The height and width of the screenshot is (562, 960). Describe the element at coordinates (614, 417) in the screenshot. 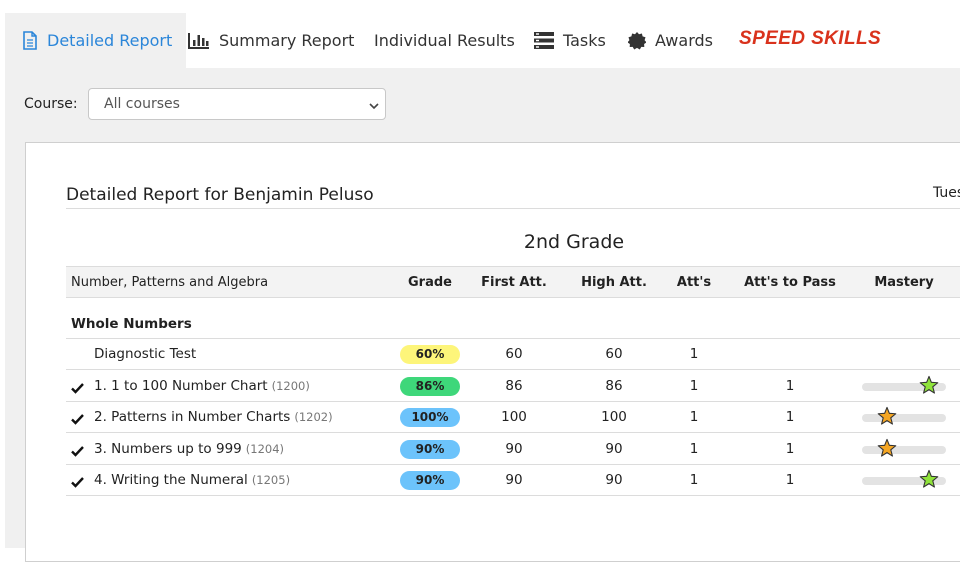

I see `high-attempt-value: 100` at that location.